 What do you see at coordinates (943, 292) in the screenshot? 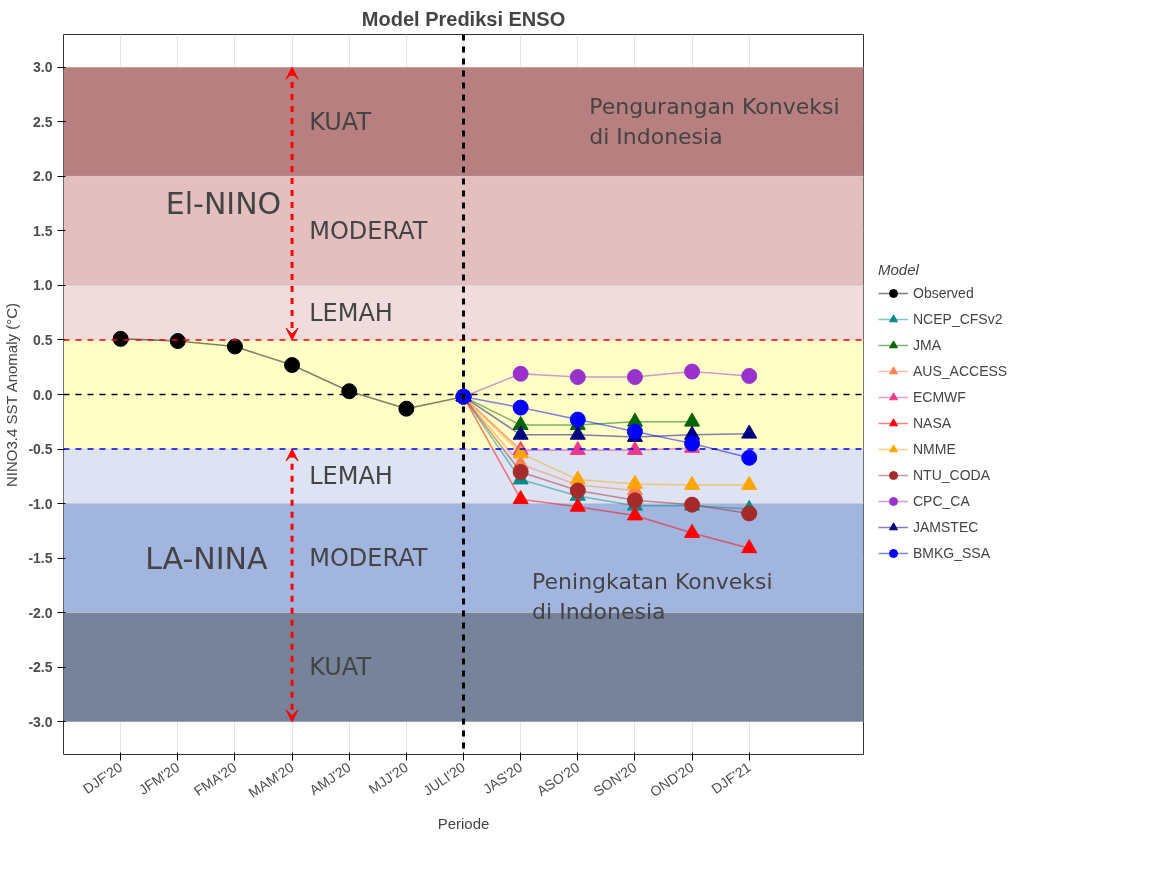
I see `legend-label: Observed` at bounding box center [943, 292].